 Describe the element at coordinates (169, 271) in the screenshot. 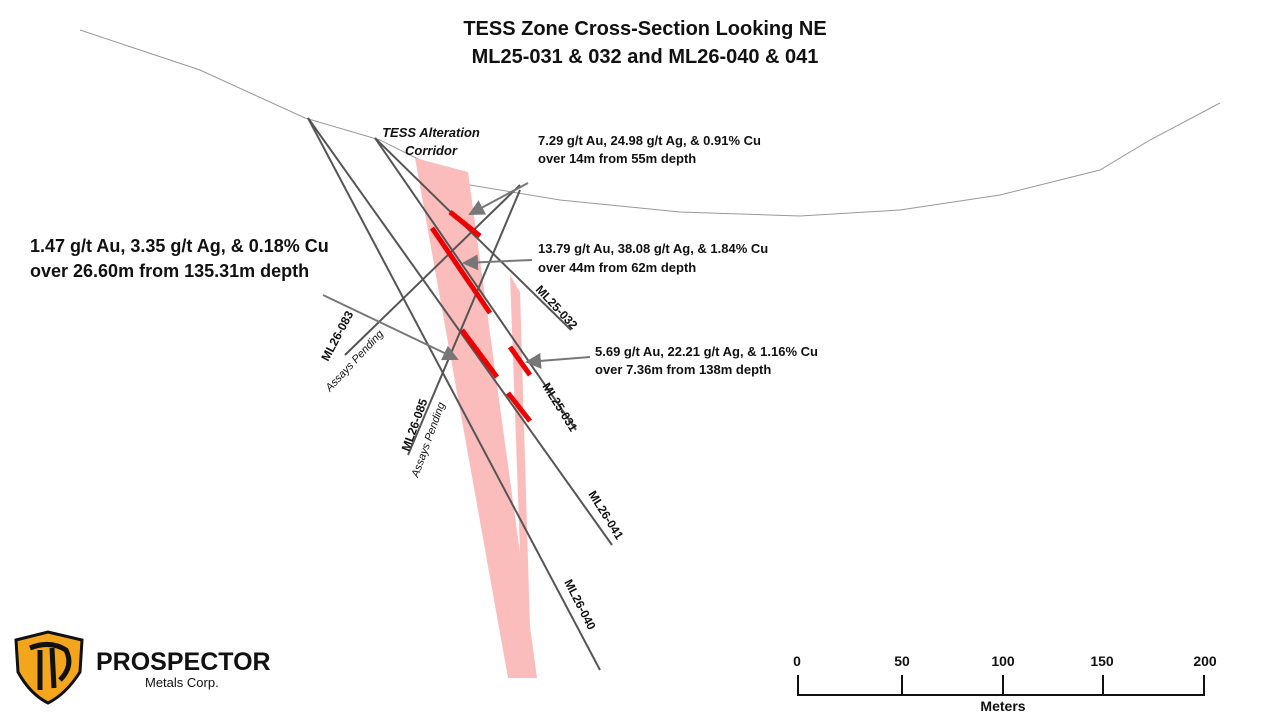

I see `intercept-text: over 26.60m from 135.31m depth` at that location.